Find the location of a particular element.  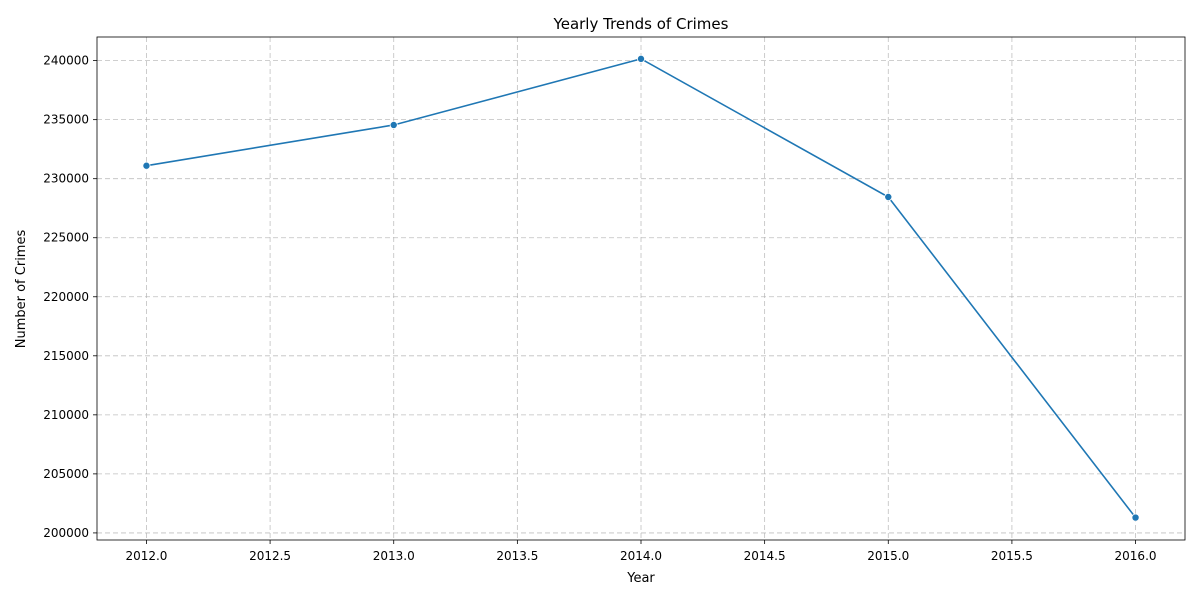

x-tick-label: 2012.0 is located at coordinates (146, 556).